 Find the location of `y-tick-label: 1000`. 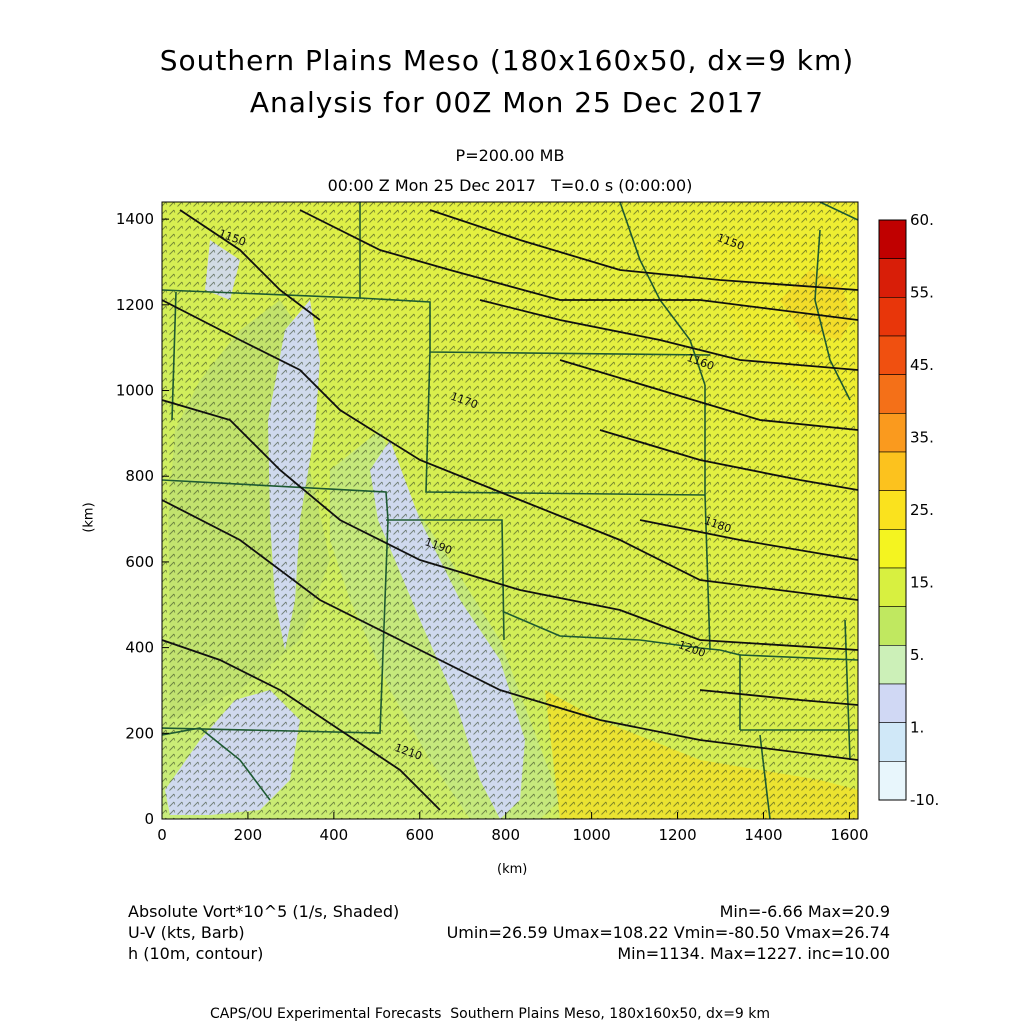

y-tick-label: 1000 is located at coordinates (135, 391).